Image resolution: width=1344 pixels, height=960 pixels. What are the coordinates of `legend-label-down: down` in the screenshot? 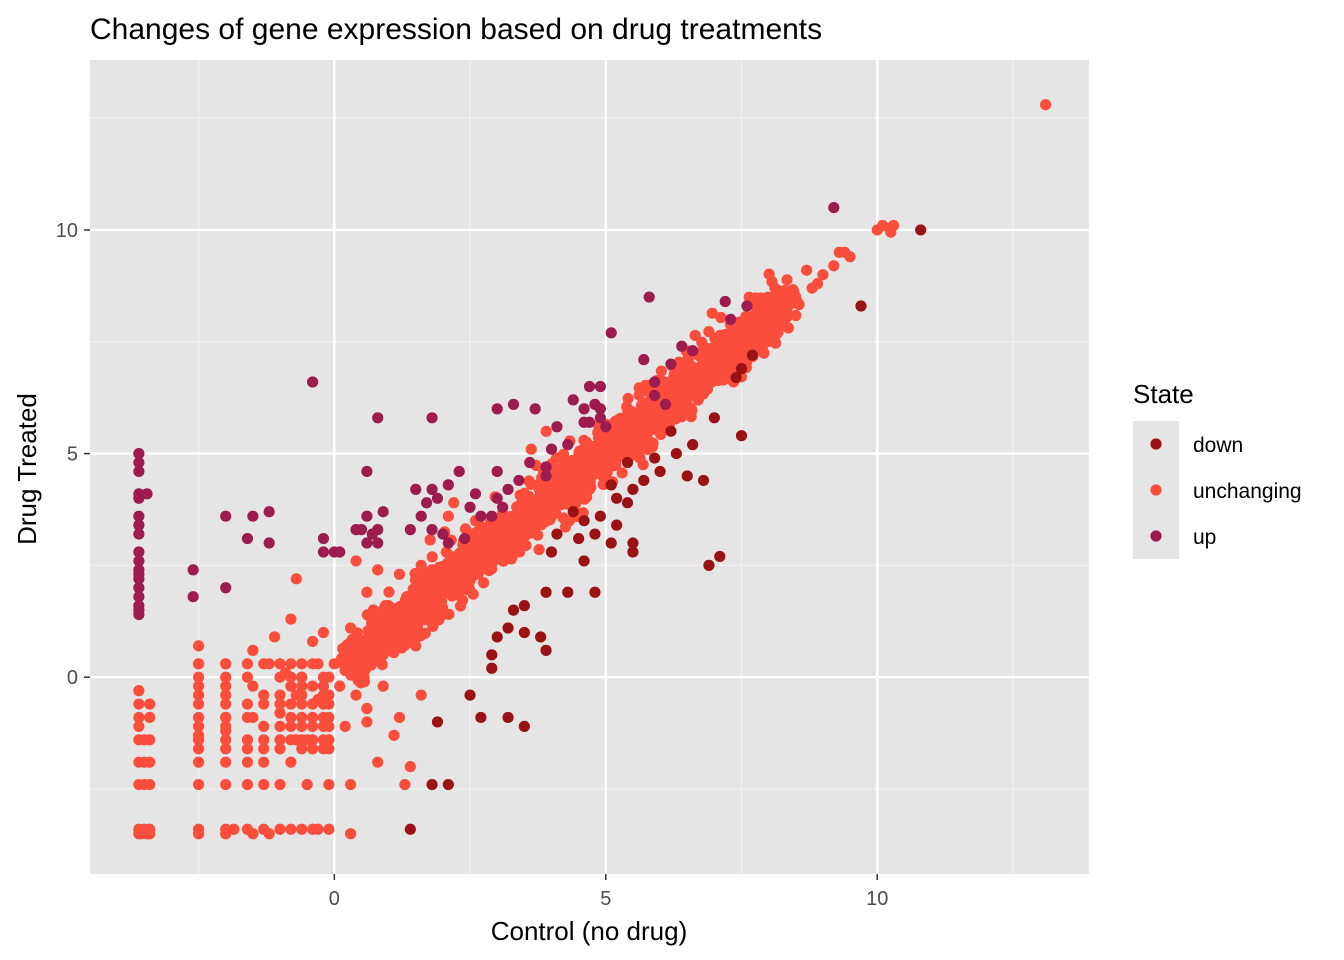 It's located at (1218, 445).